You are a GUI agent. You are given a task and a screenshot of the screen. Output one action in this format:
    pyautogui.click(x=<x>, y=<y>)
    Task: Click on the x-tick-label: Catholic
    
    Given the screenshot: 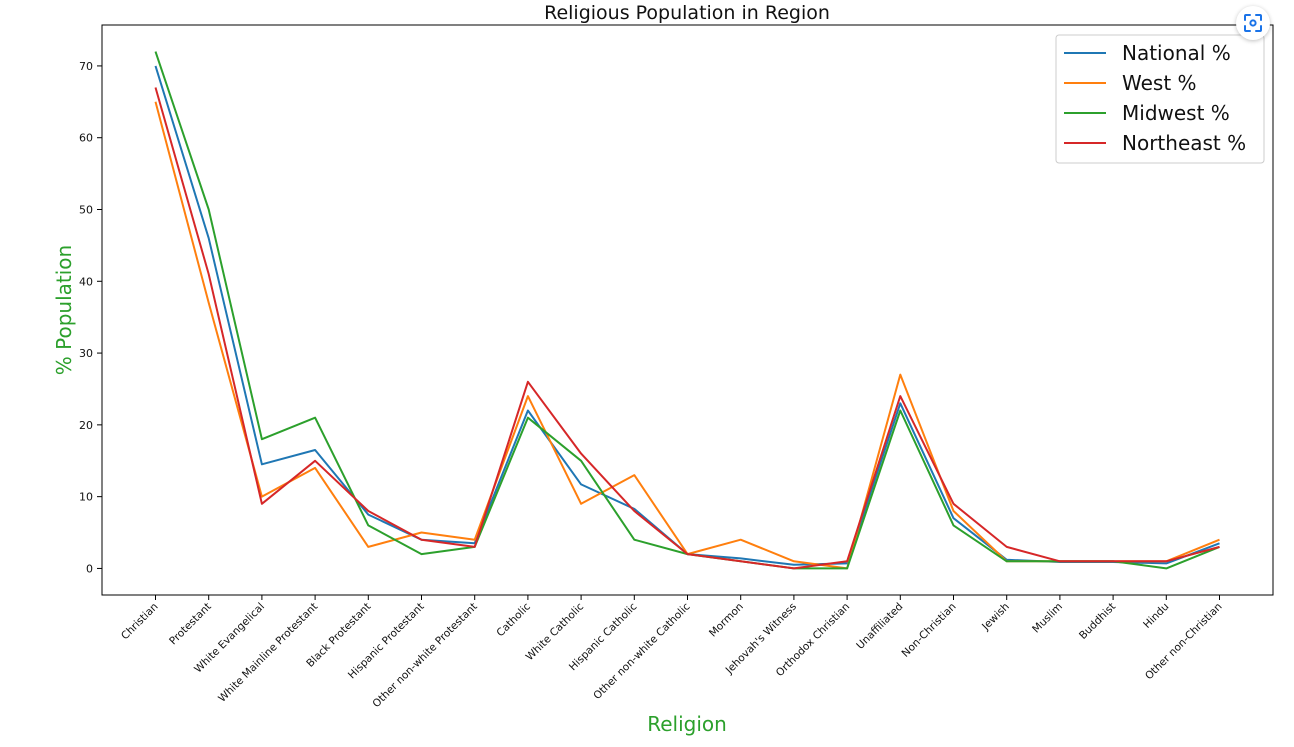 What is the action you would take?
    pyautogui.click(x=513, y=619)
    